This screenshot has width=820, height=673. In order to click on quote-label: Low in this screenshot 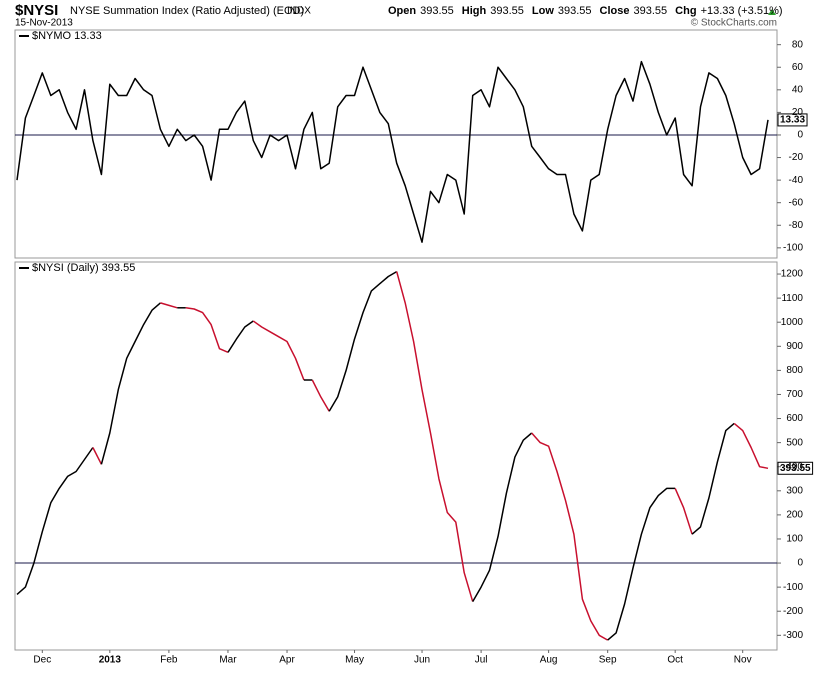, I will do `click(543, 11)`.